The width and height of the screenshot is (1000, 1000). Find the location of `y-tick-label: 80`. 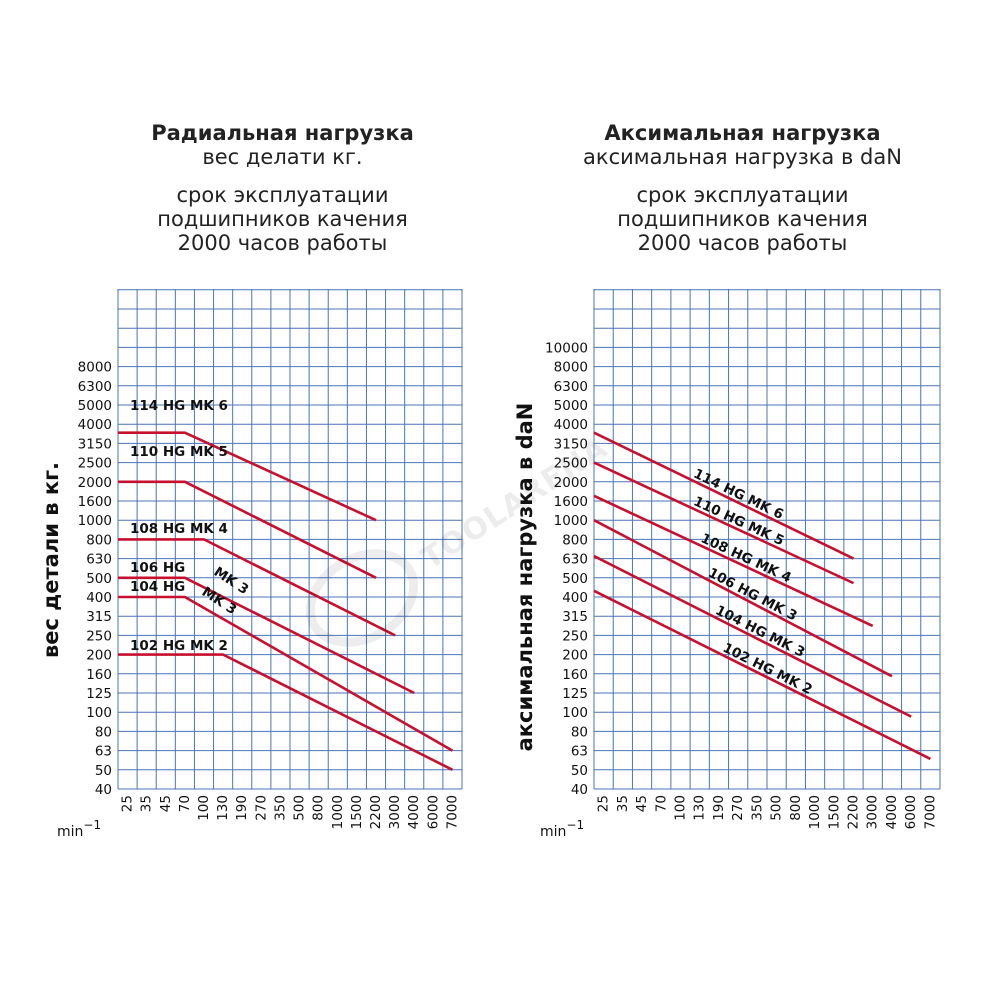

y-tick-label: 80 is located at coordinates (579, 732).